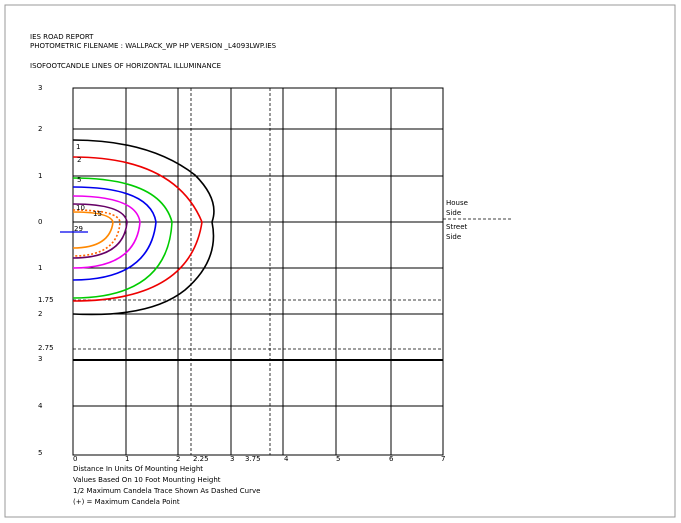 This screenshot has height=523, width=681. Describe the element at coordinates (79, 160) in the screenshot. I see `contour-label: 2` at that location.